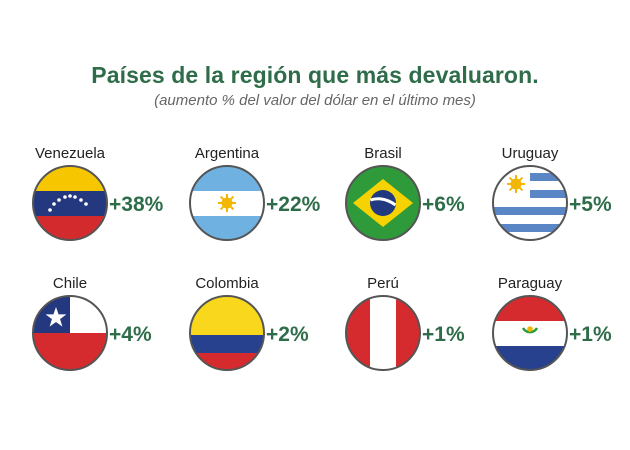  What do you see at coordinates (530, 153) in the screenshot?
I see `country-name: Uruguay` at bounding box center [530, 153].